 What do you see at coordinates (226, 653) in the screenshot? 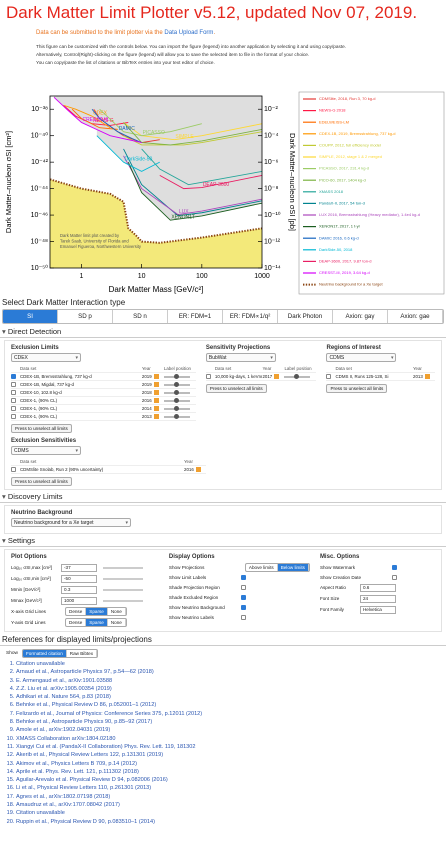
I see `references-bar: Show Formatted citation Raw Bibtex` at bounding box center [226, 653].